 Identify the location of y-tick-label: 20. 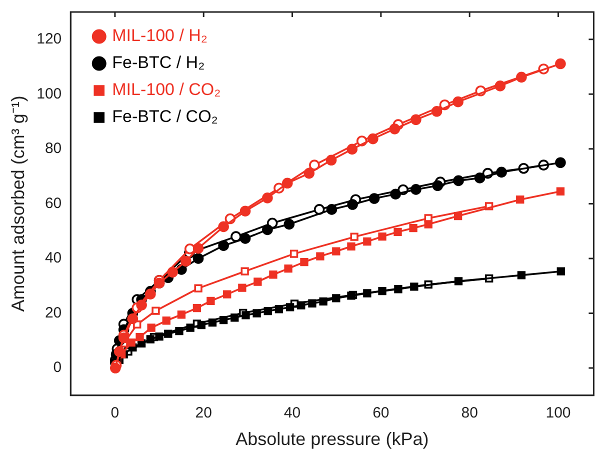
(53, 313).